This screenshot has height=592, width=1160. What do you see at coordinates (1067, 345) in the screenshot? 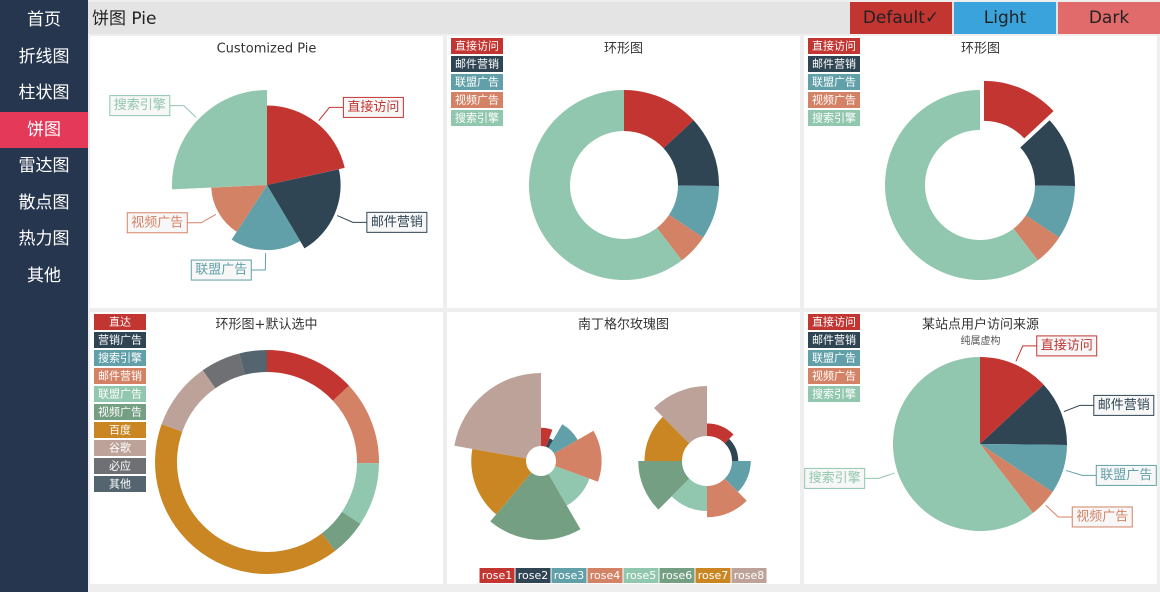
I see `slice-label: 直接访问` at bounding box center [1067, 345].